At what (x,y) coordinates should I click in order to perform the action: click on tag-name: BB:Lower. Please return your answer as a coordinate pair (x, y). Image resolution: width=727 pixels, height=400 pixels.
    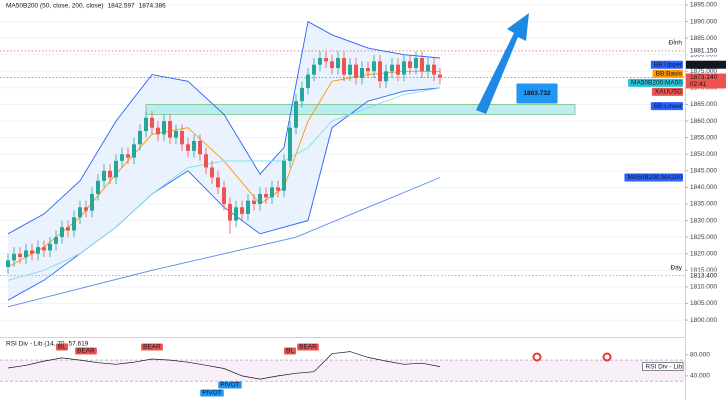
    Looking at the image, I should click on (668, 106).